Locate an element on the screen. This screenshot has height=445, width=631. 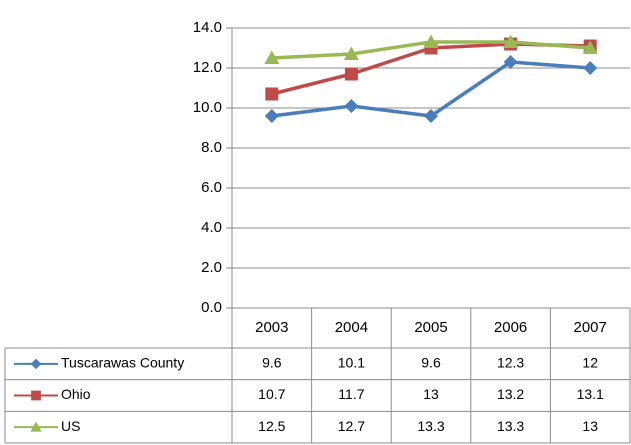
y-tick-label: 4.0 is located at coordinates (211, 227).